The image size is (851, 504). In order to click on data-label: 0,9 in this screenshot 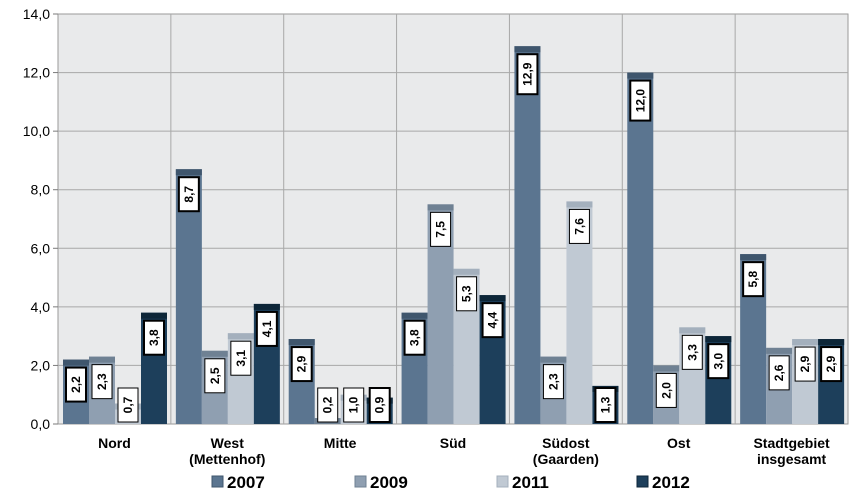, I will do `click(380, 404)`.